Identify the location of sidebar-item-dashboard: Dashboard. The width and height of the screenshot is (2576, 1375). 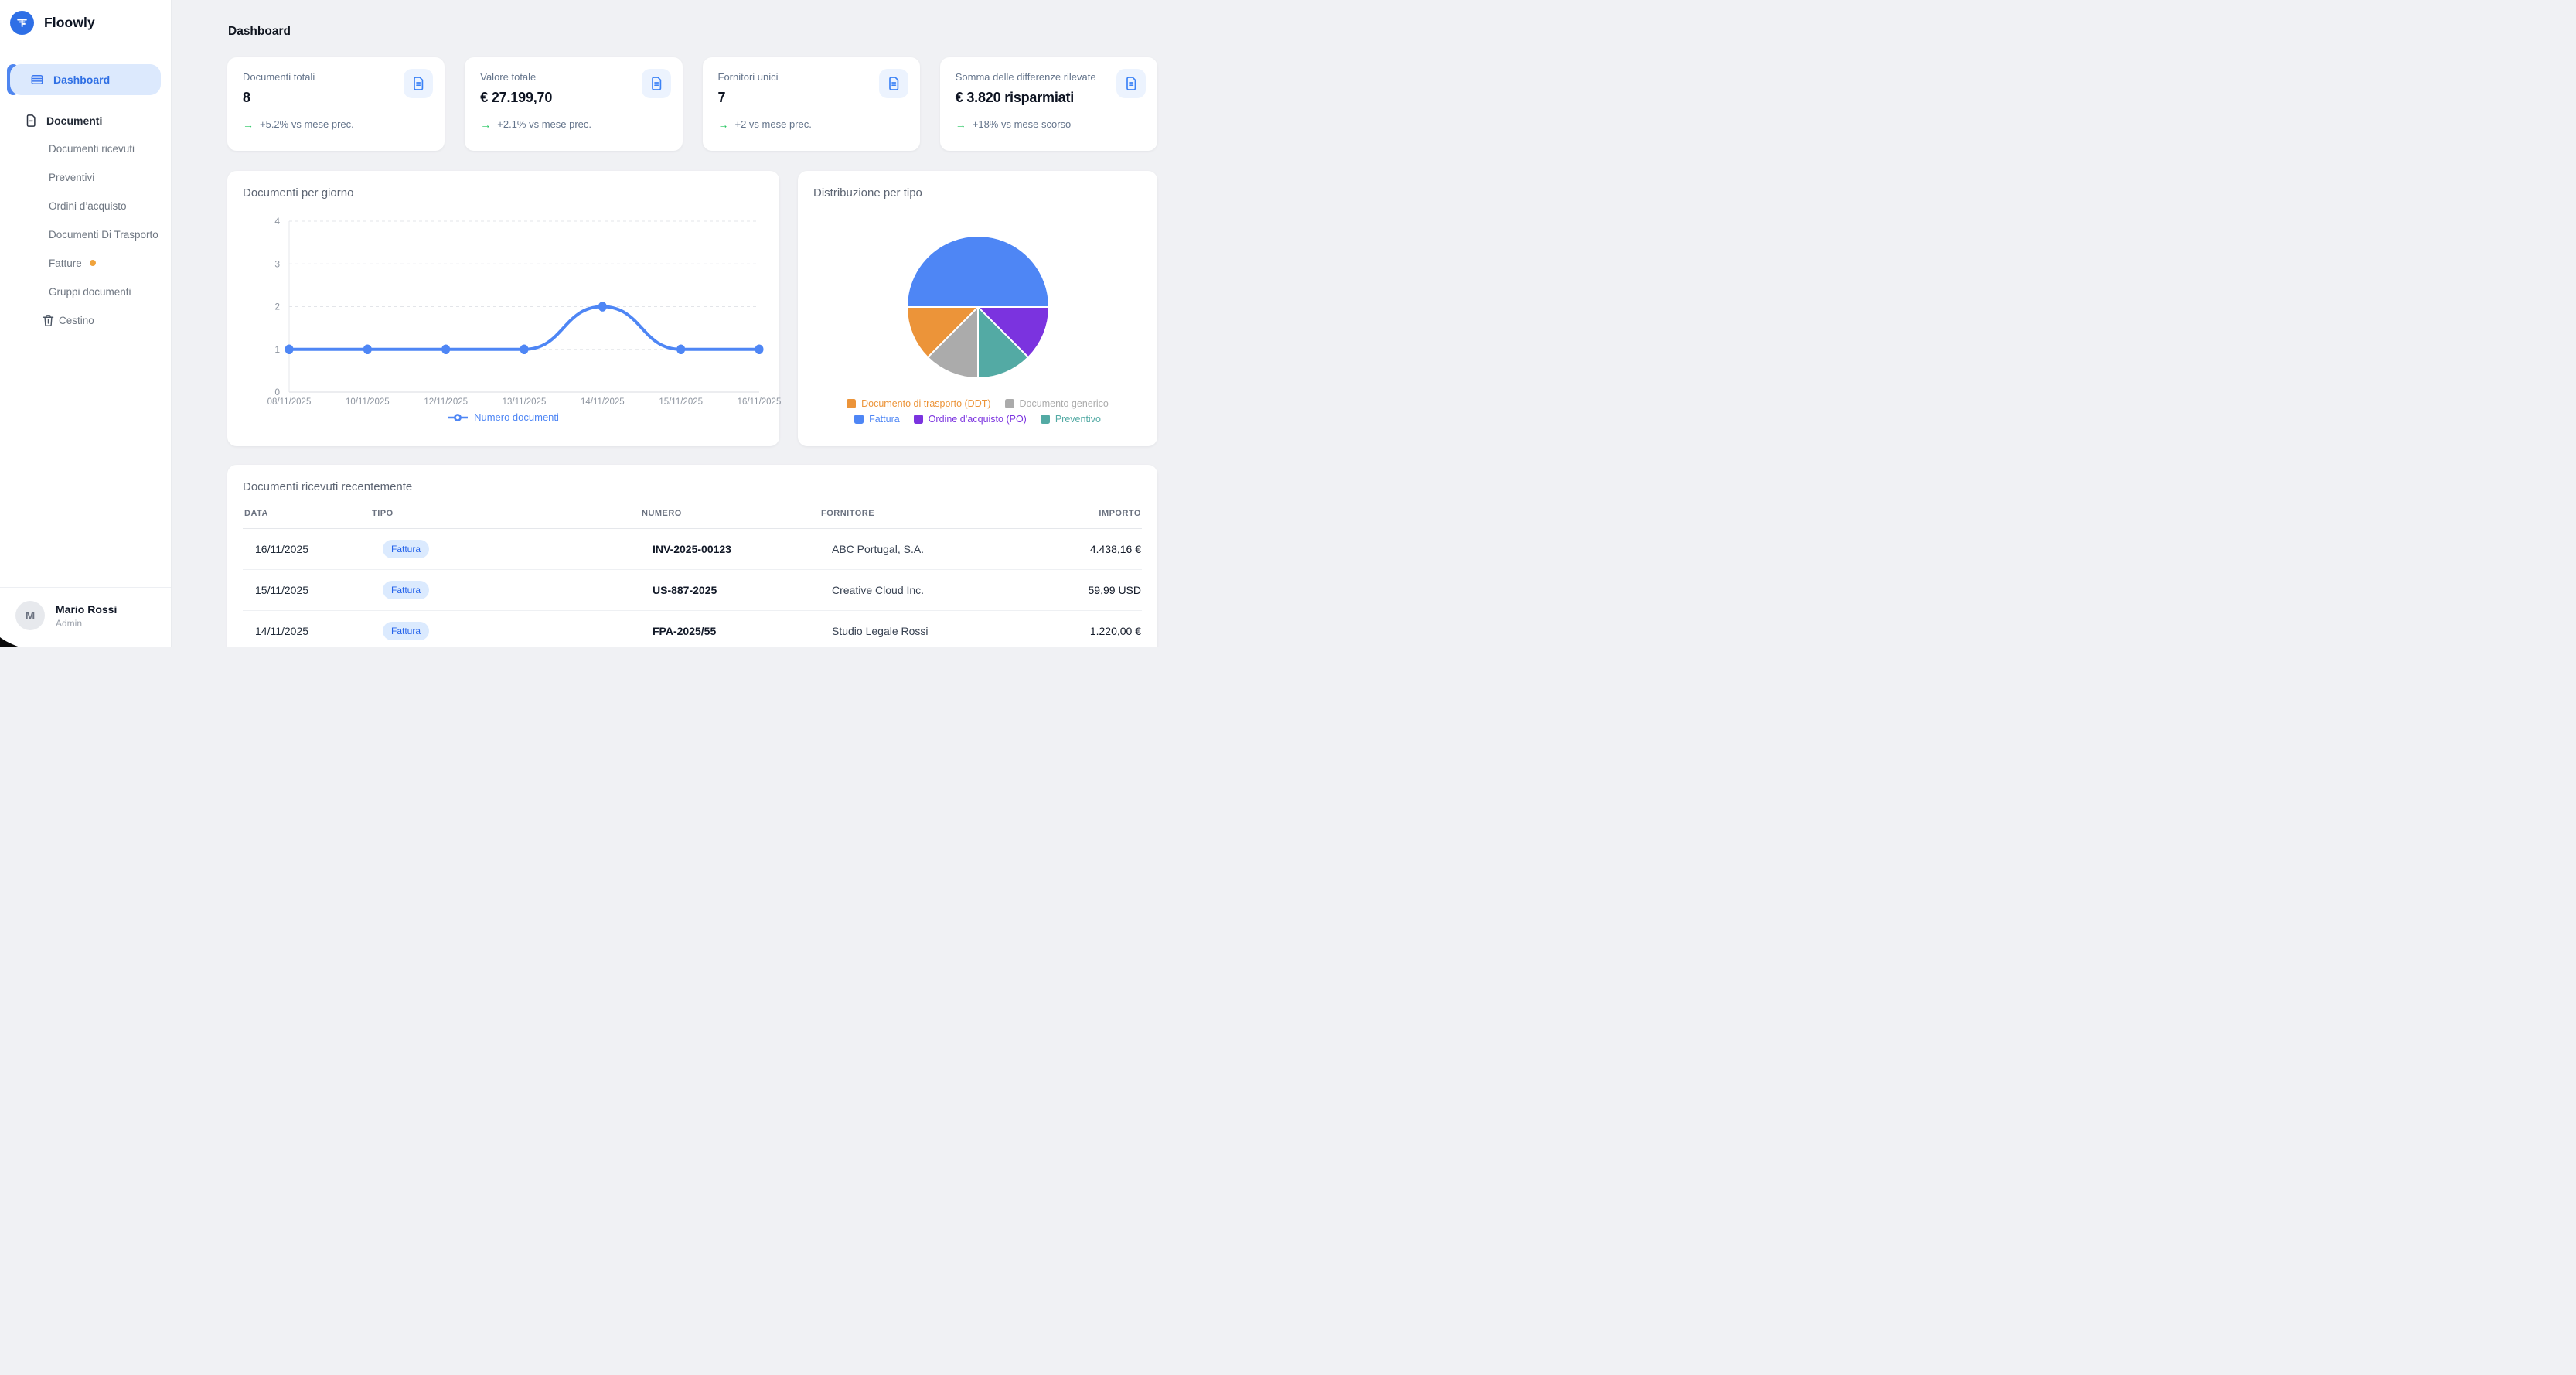
(84, 79).